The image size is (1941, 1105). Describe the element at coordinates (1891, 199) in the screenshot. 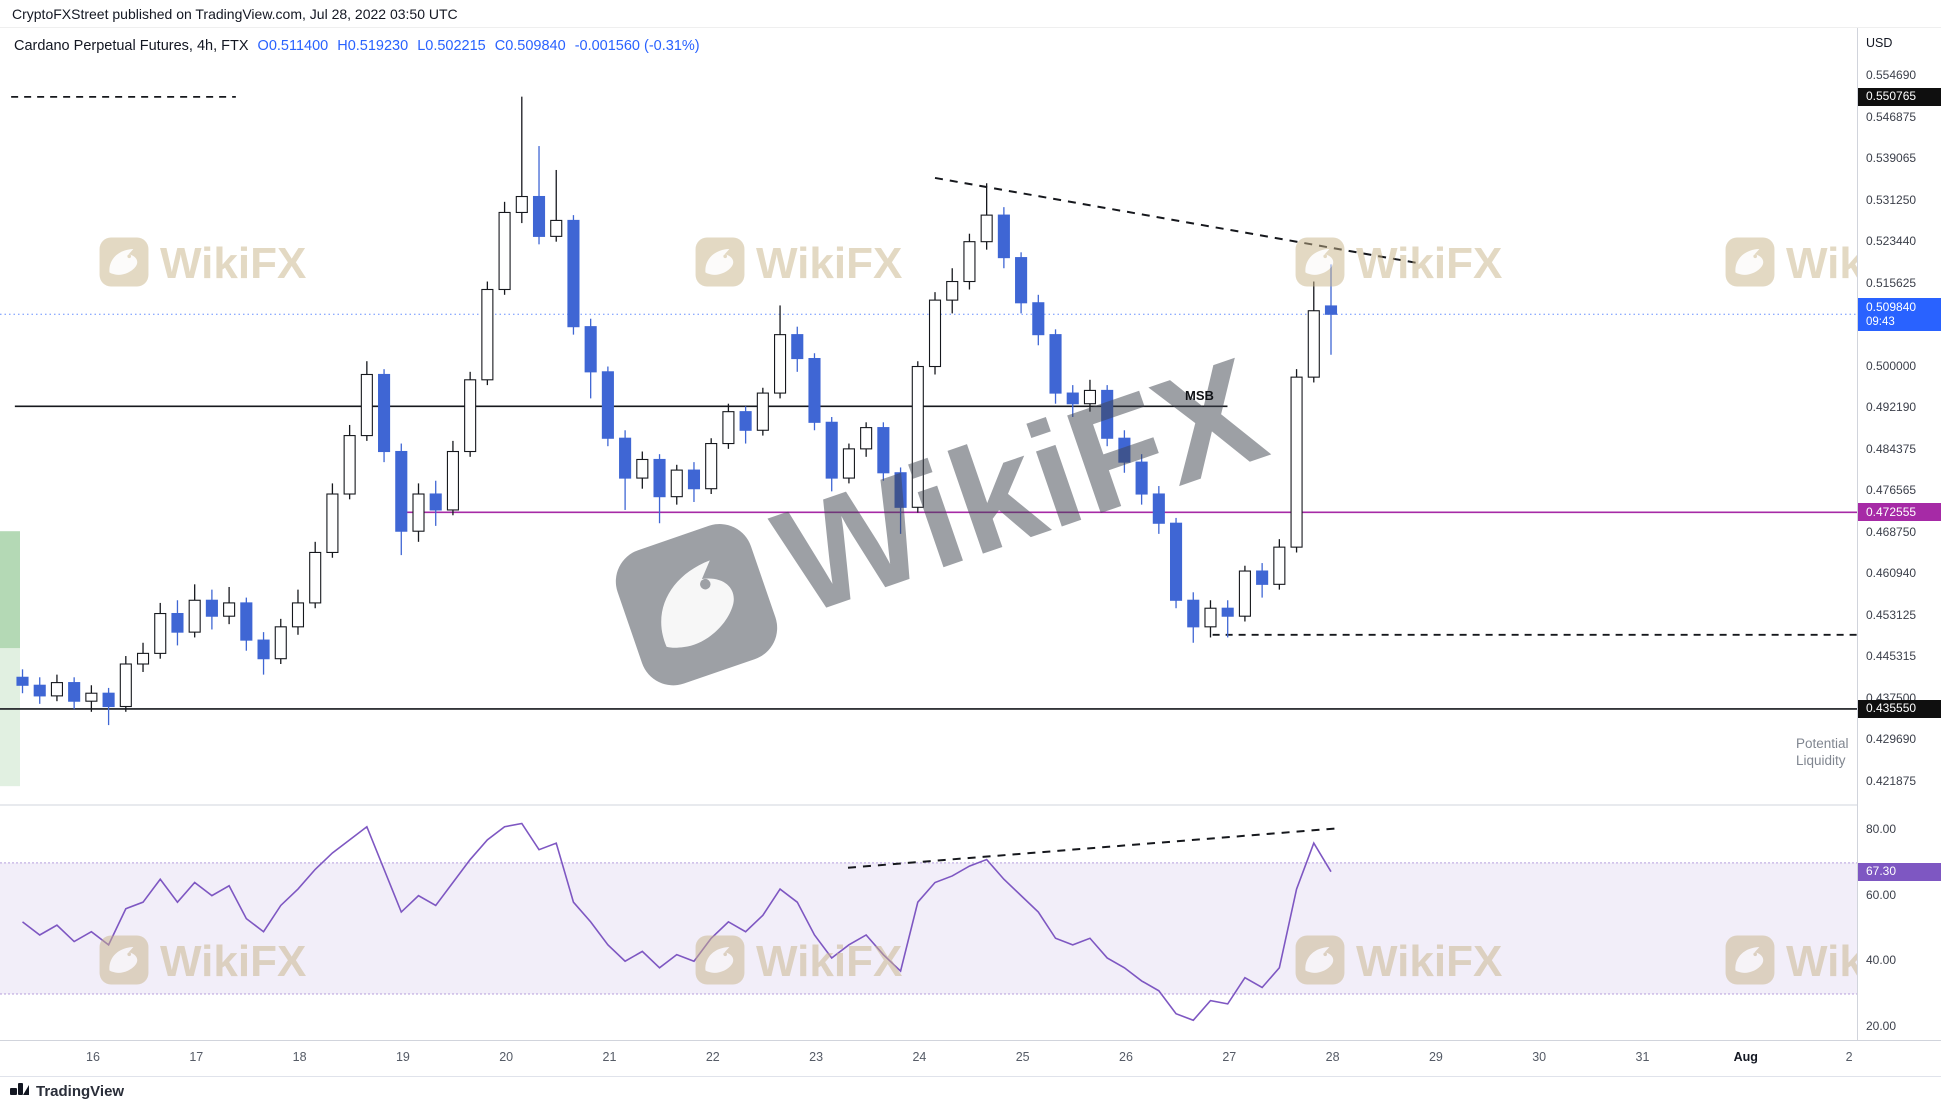

I see `price-tick-label: 0.531250` at that location.